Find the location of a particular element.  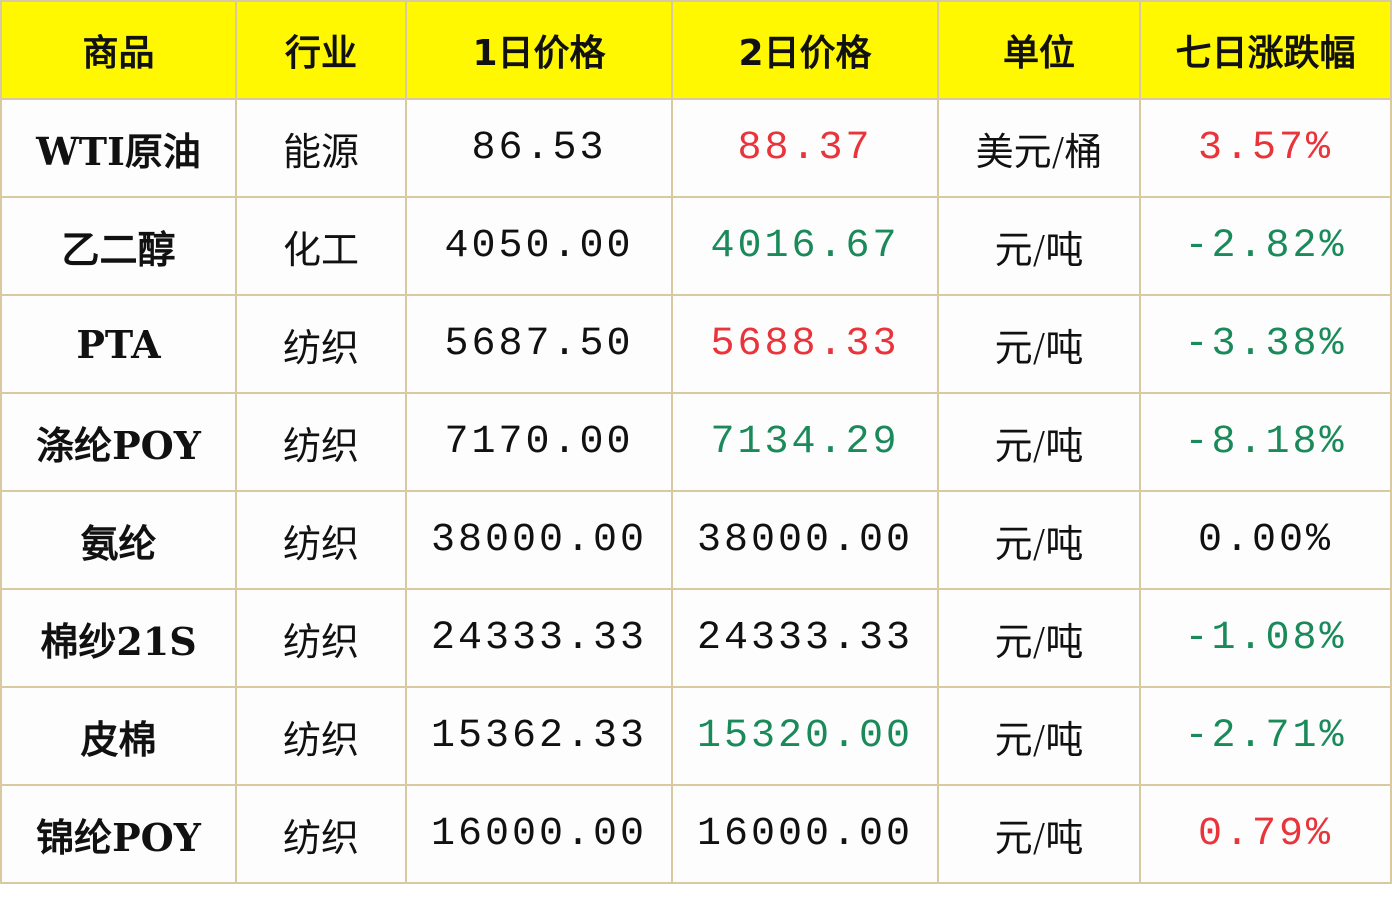

commodity-cell: 皮棉 is located at coordinates (118, 736).